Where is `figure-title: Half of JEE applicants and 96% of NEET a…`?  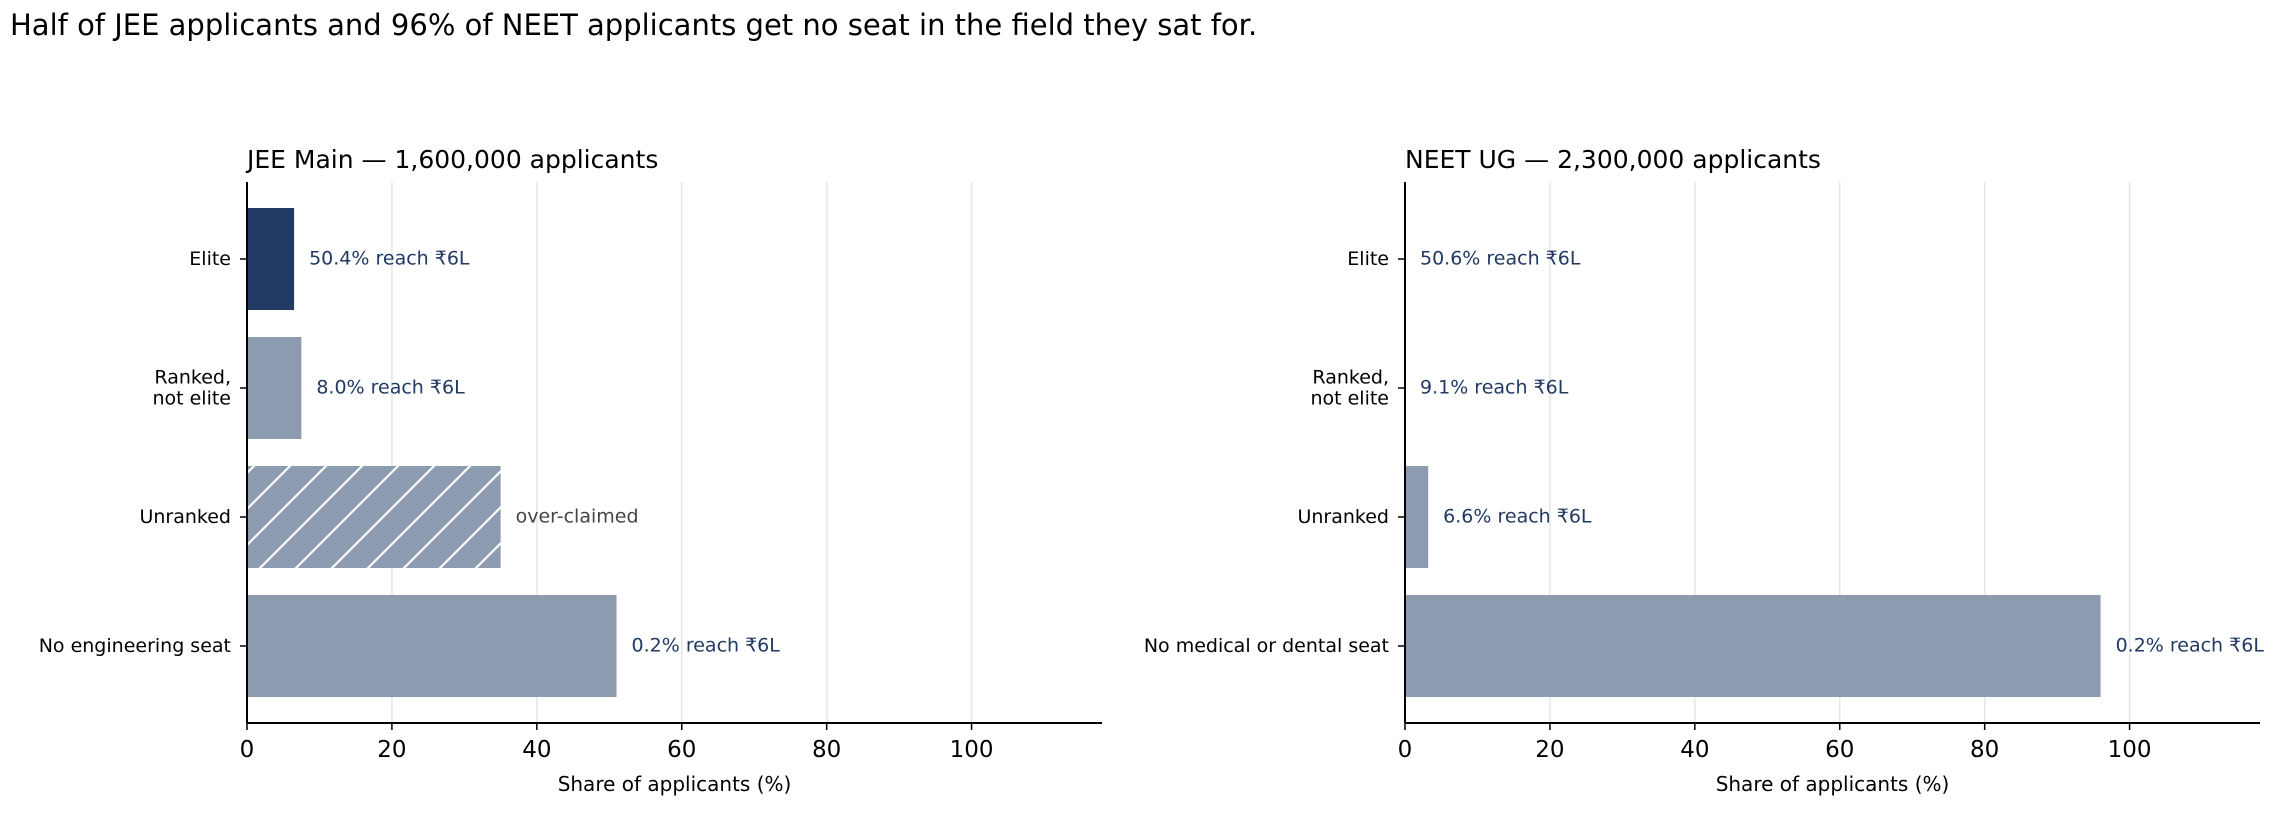
figure-title: Half of JEE applicants and 96% of NEET a… is located at coordinates (634, 25).